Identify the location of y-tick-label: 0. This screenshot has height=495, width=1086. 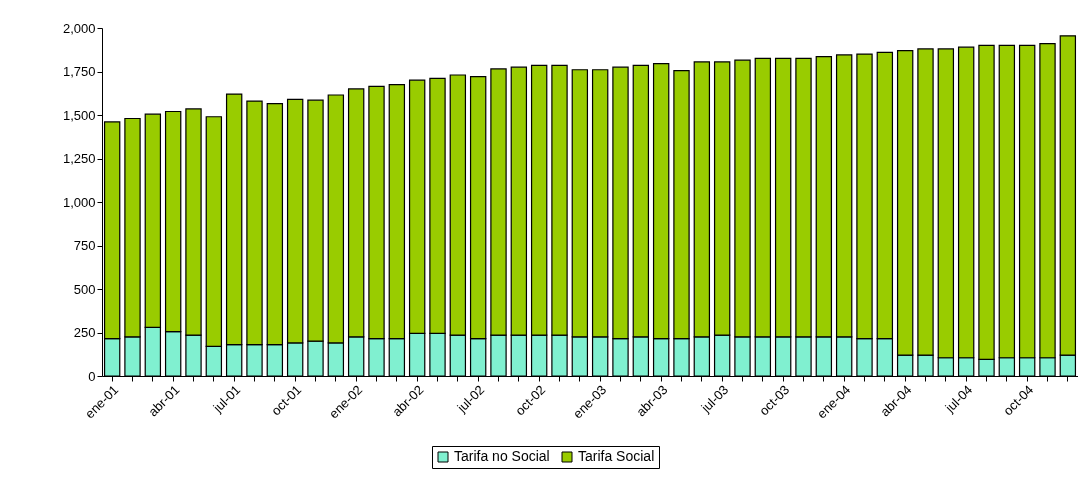
(92, 376).